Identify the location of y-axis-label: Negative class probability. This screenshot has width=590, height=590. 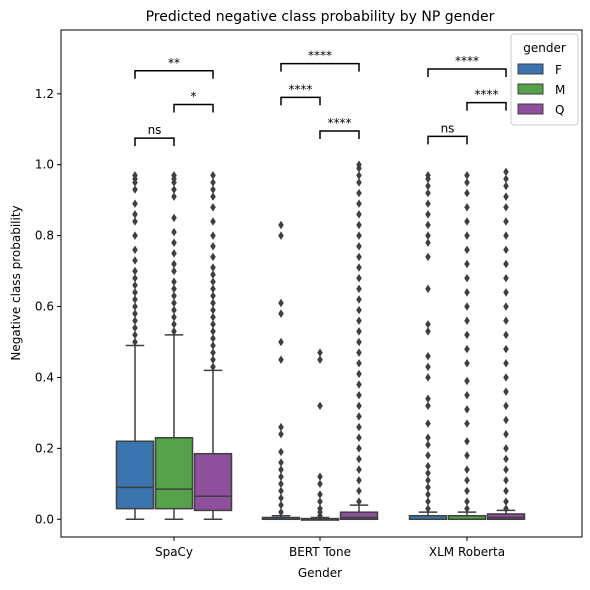
(16, 282).